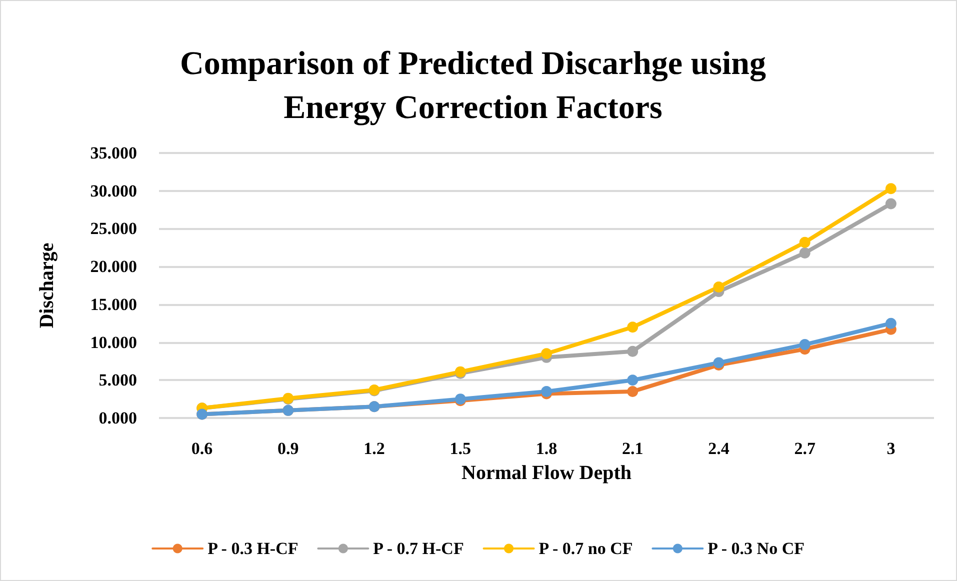  What do you see at coordinates (547, 448) in the screenshot?
I see `x-tick-label: 1.8` at bounding box center [547, 448].